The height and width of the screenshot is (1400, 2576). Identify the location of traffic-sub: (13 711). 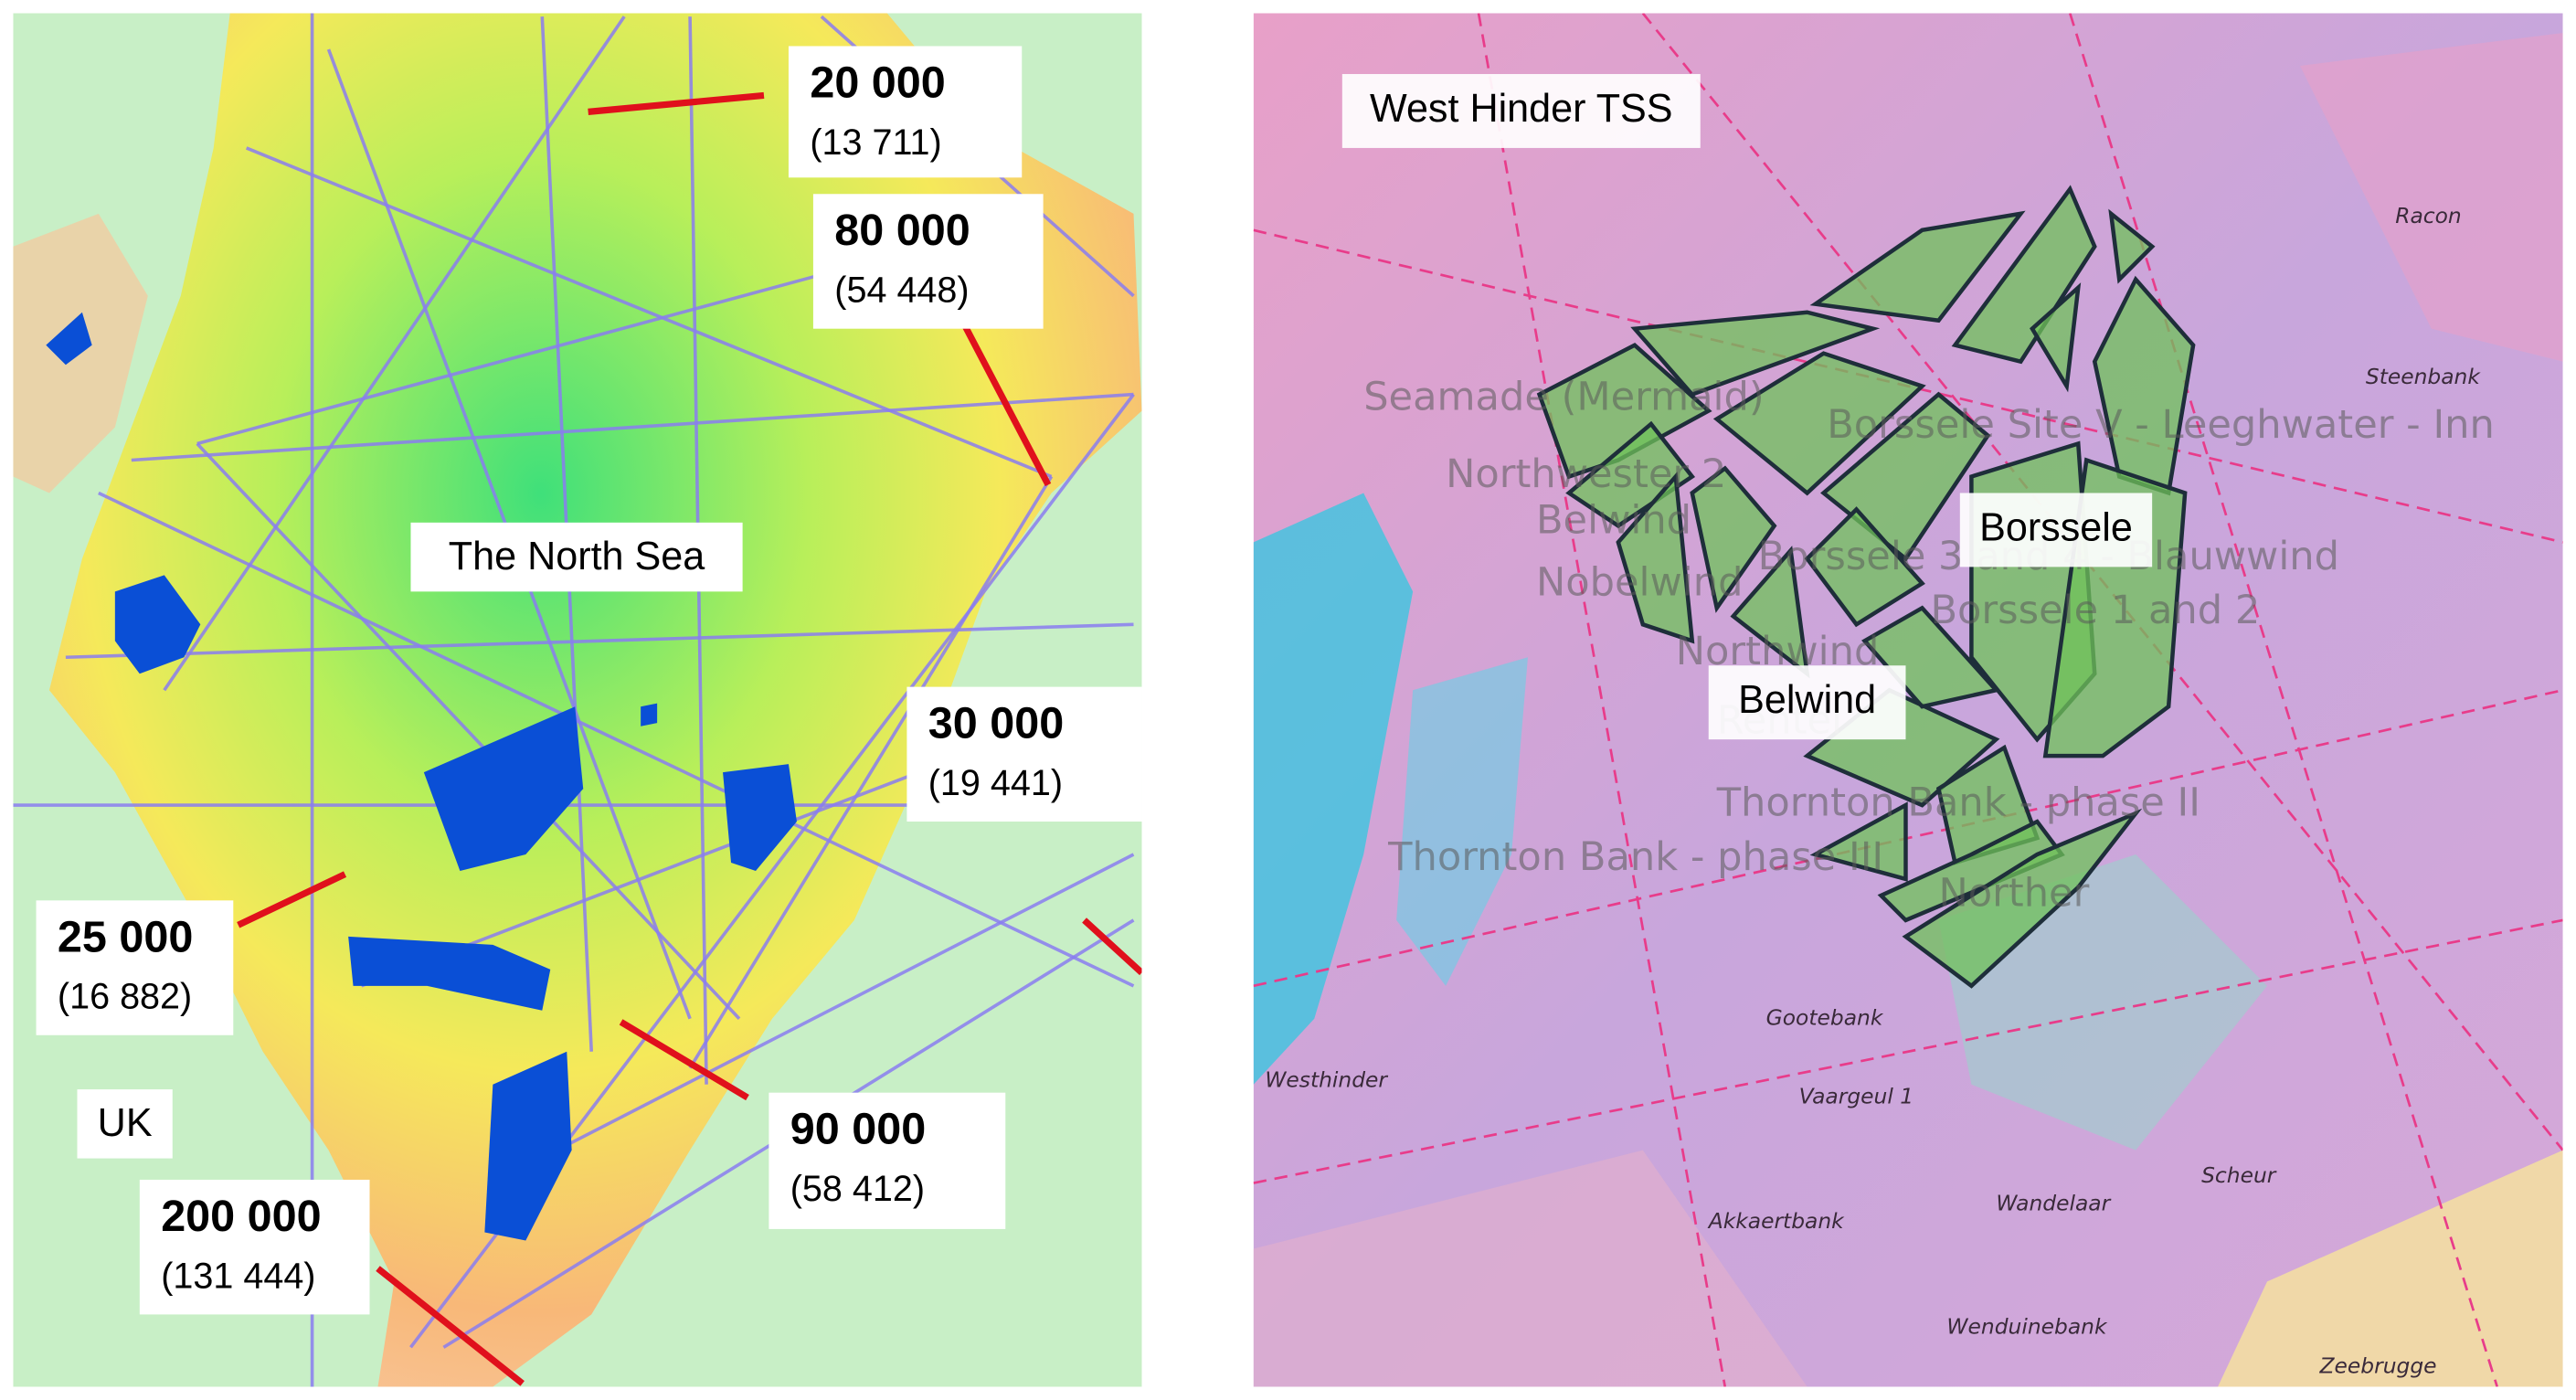
(875, 142).